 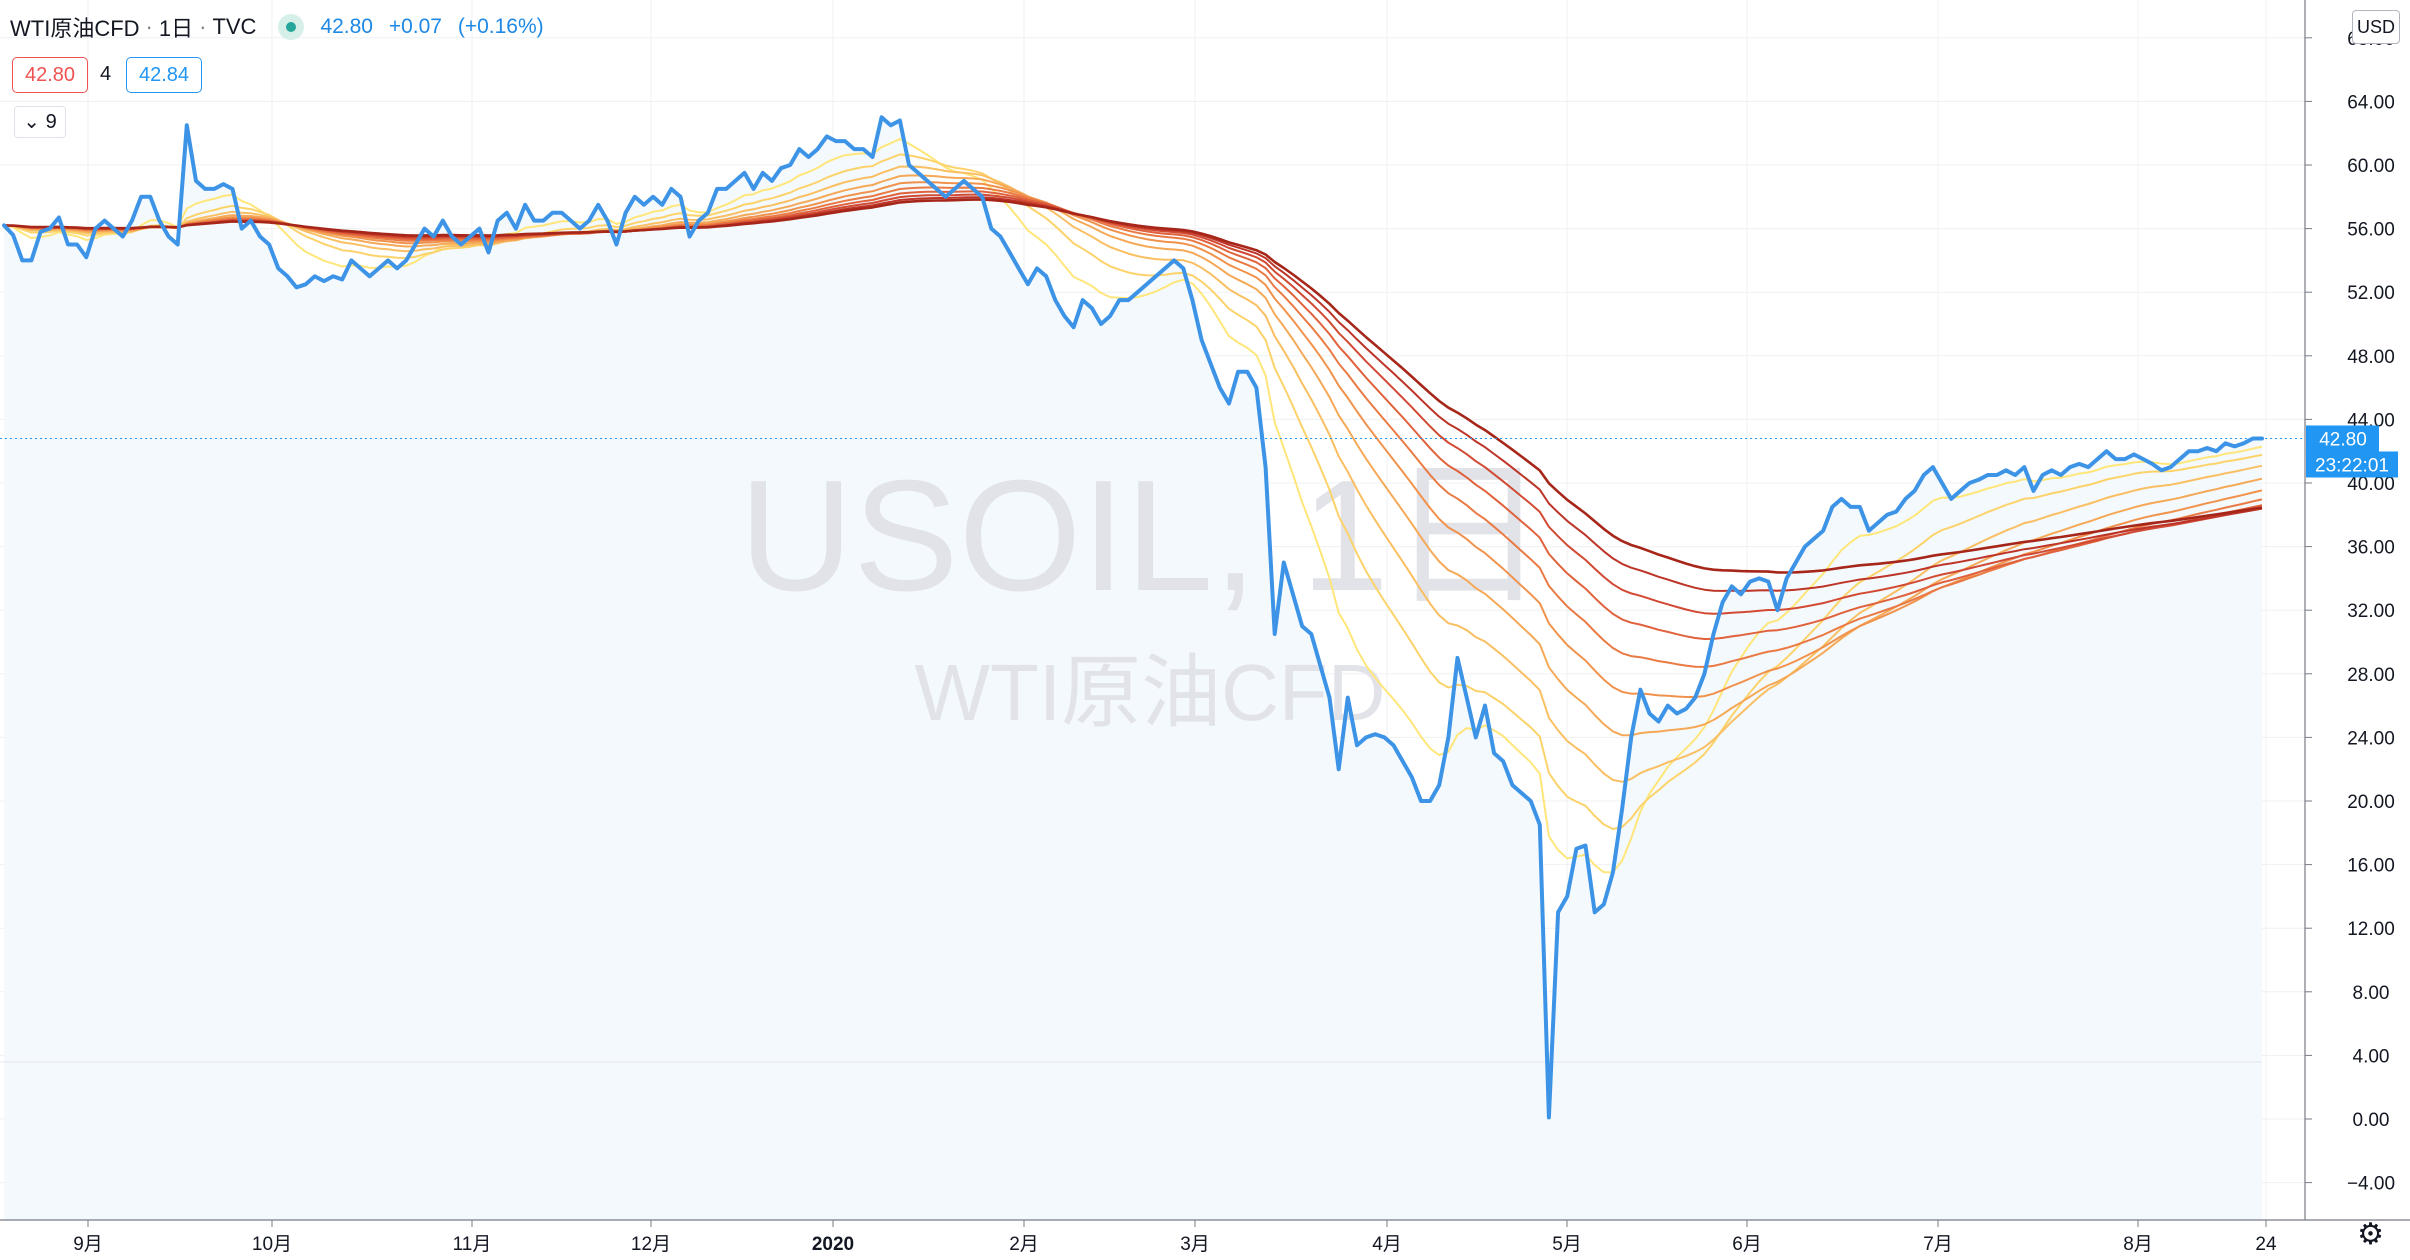 What do you see at coordinates (2371, 1184) in the screenshot?
I see `y-tick-label: −4.00` at bounding box center [2371, 1184].